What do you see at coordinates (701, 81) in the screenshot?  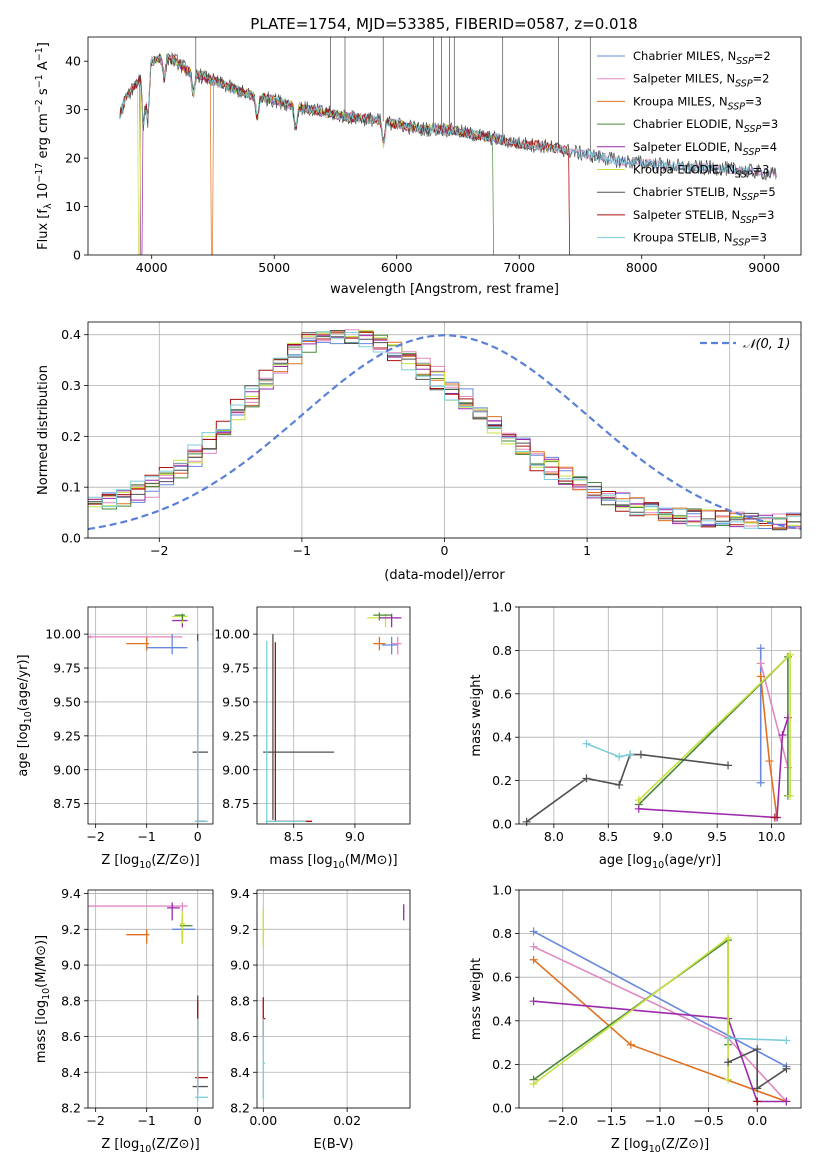 I see `legend-entry: Salpeter MILES, NSSP=2` at bounding box center [701, 81].